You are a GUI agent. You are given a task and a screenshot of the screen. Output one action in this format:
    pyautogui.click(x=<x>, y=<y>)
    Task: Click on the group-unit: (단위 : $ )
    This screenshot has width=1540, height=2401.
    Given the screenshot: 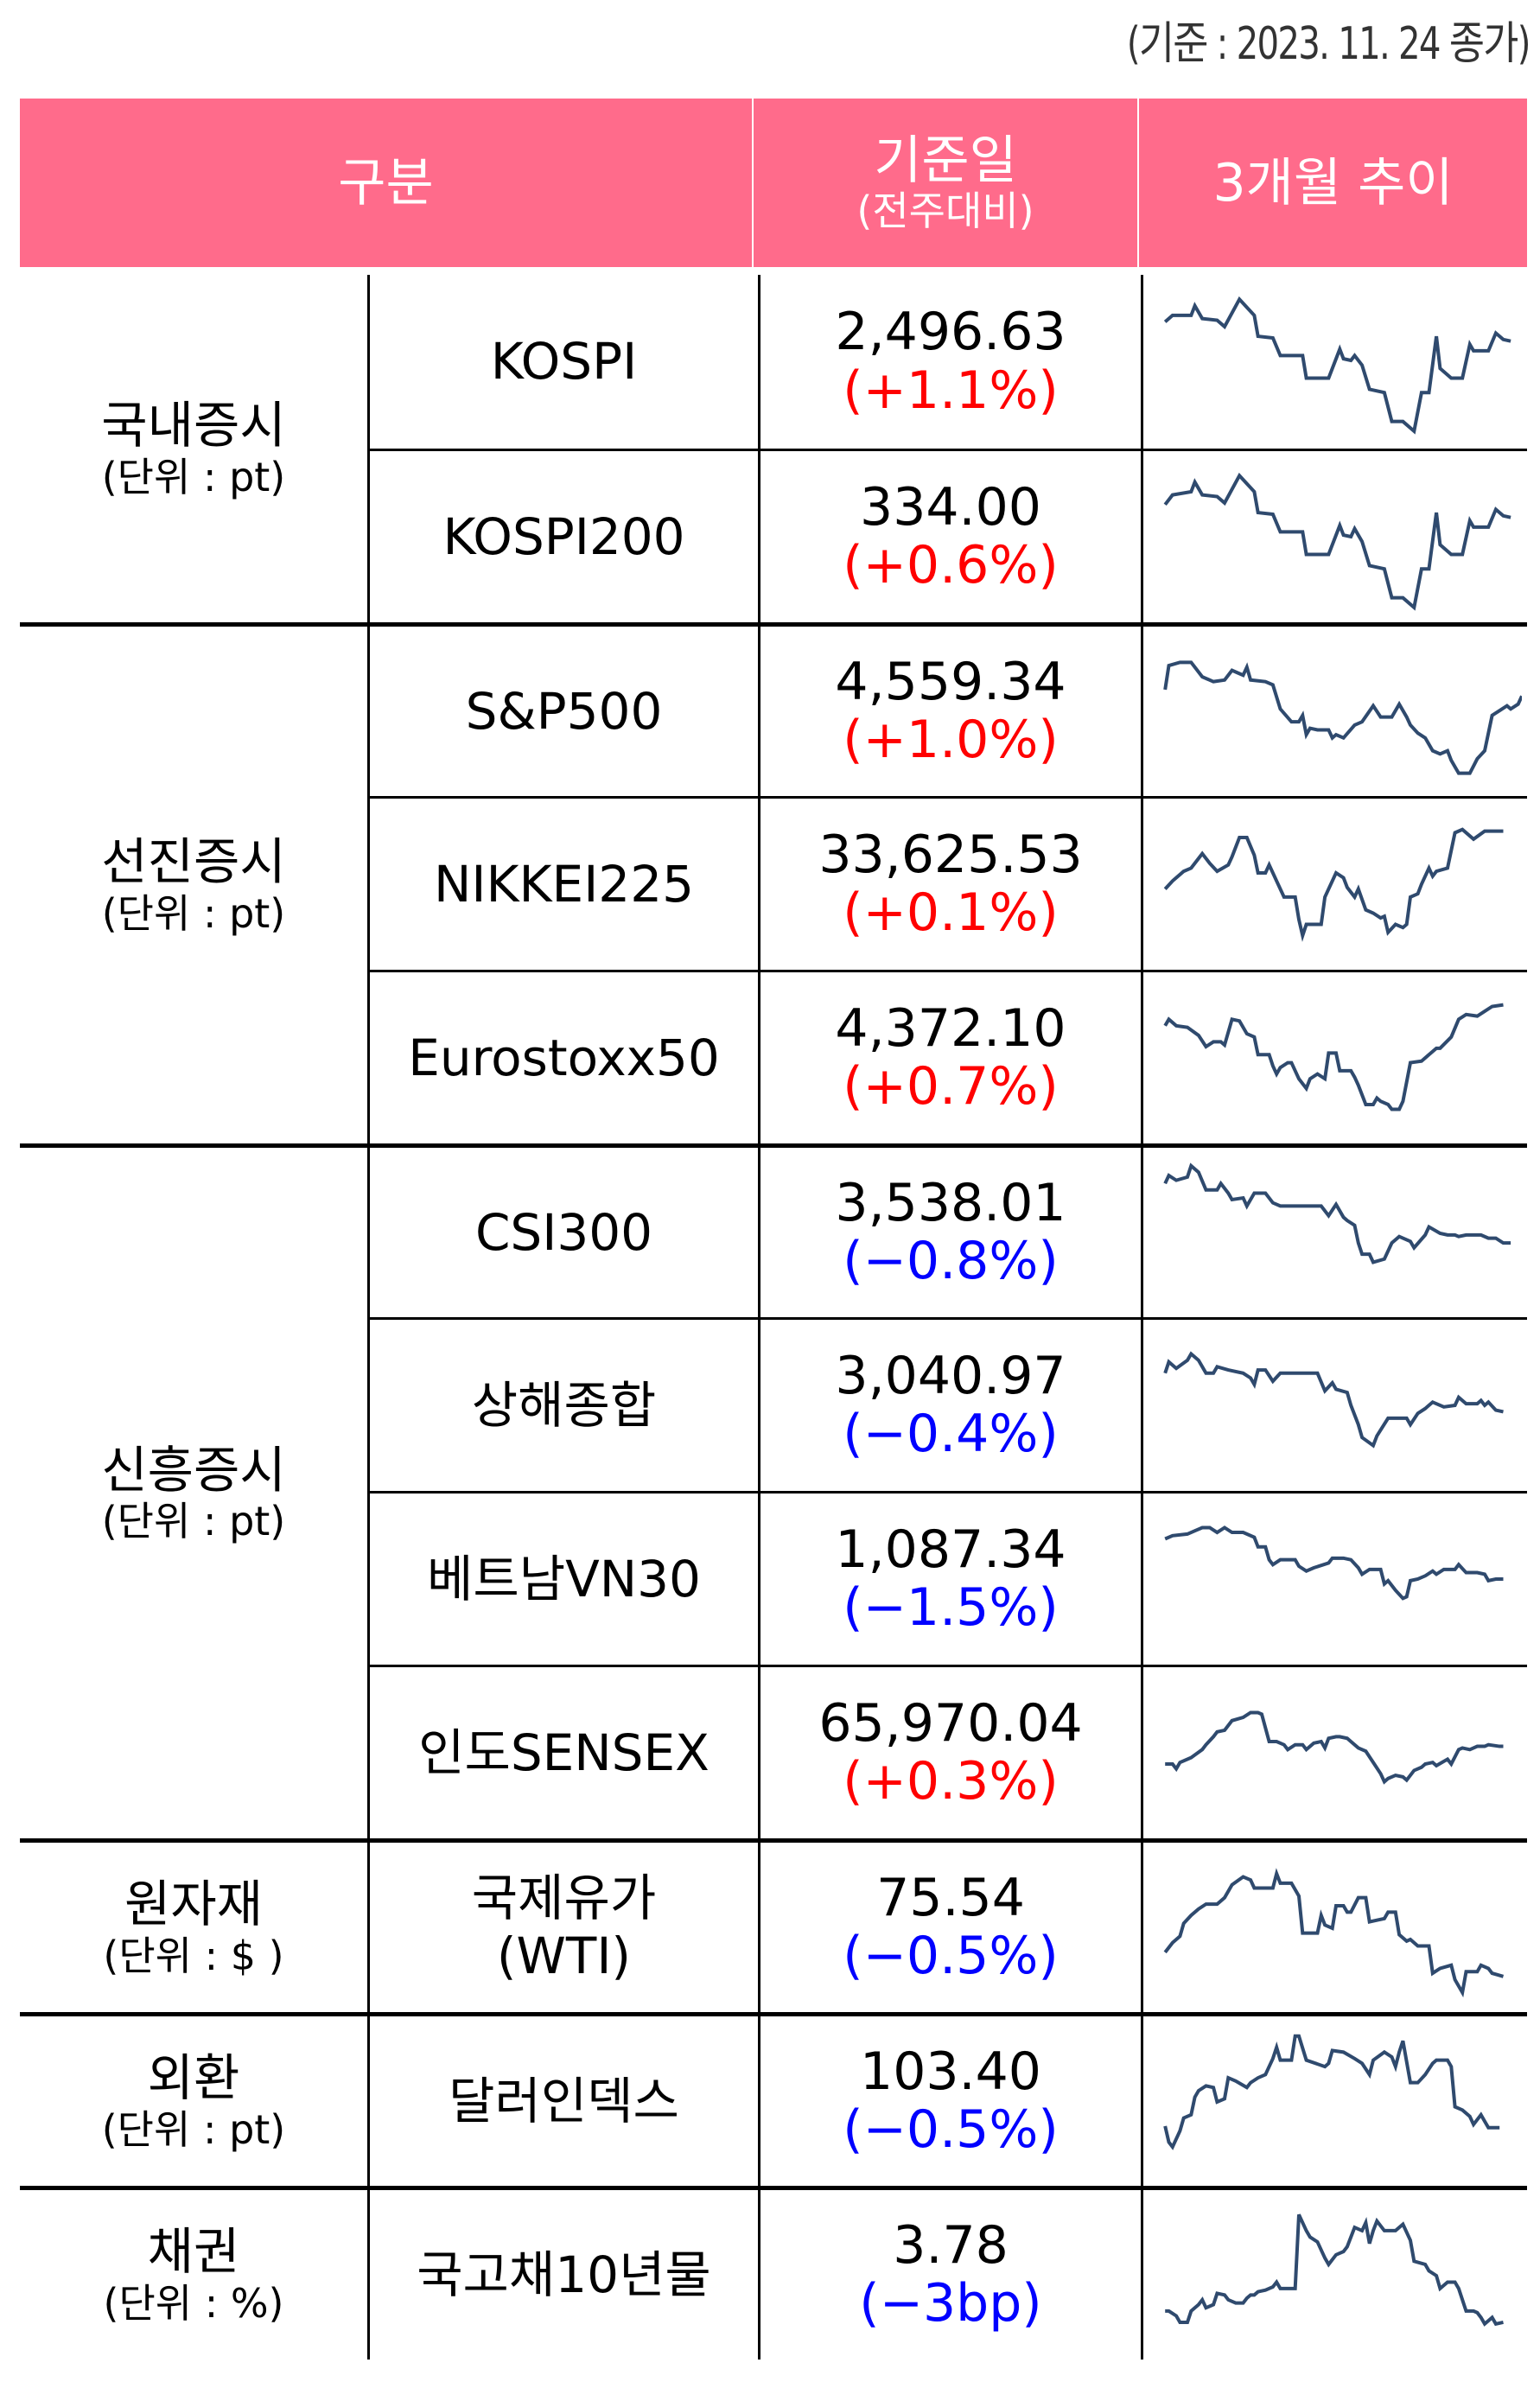 What is the action you would take?
    pyautogui.click(x=193, y=1955)
    